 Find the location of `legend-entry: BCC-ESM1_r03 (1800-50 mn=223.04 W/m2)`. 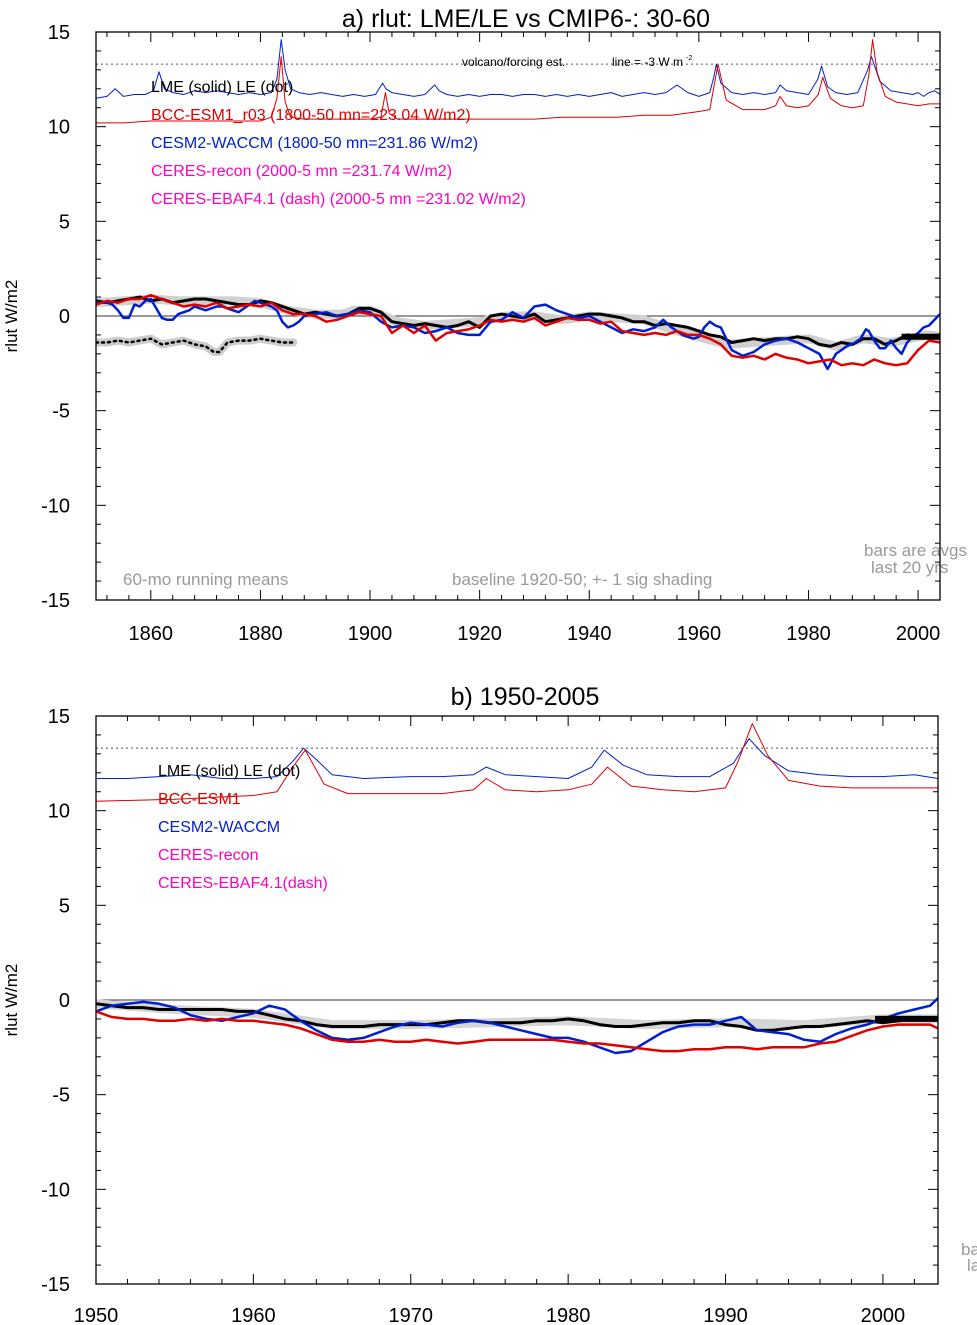

legend-entry: BCC-ESM1_r03 (1800-50 mn=223.04 W/m2) is located at coordinates (311, 115).